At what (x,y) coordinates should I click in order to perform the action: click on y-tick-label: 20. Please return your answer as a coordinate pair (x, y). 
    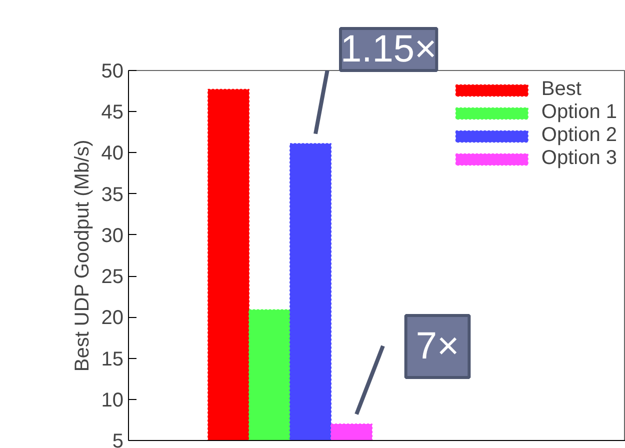
    Looking at the image, I should click on (112, 318).